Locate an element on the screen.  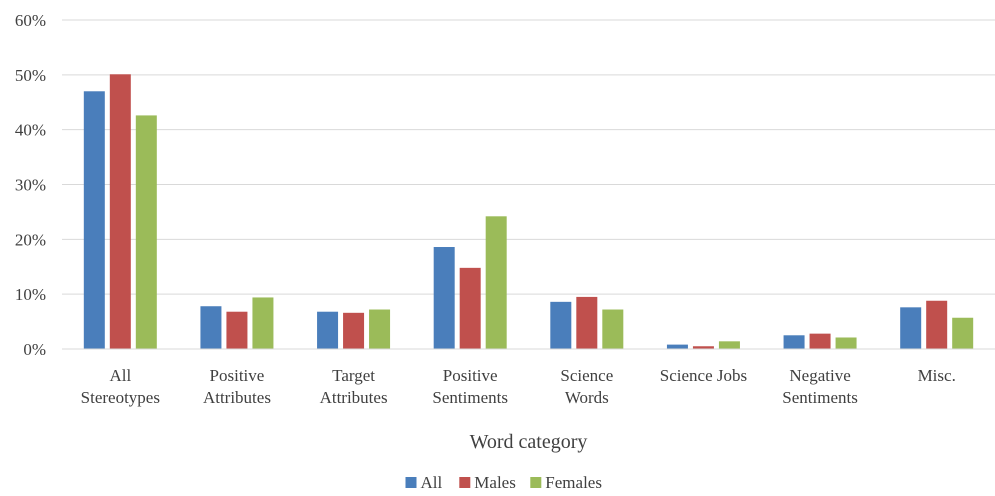
x-category-label: Negative Sentiments is located at coordinates (820, 386).